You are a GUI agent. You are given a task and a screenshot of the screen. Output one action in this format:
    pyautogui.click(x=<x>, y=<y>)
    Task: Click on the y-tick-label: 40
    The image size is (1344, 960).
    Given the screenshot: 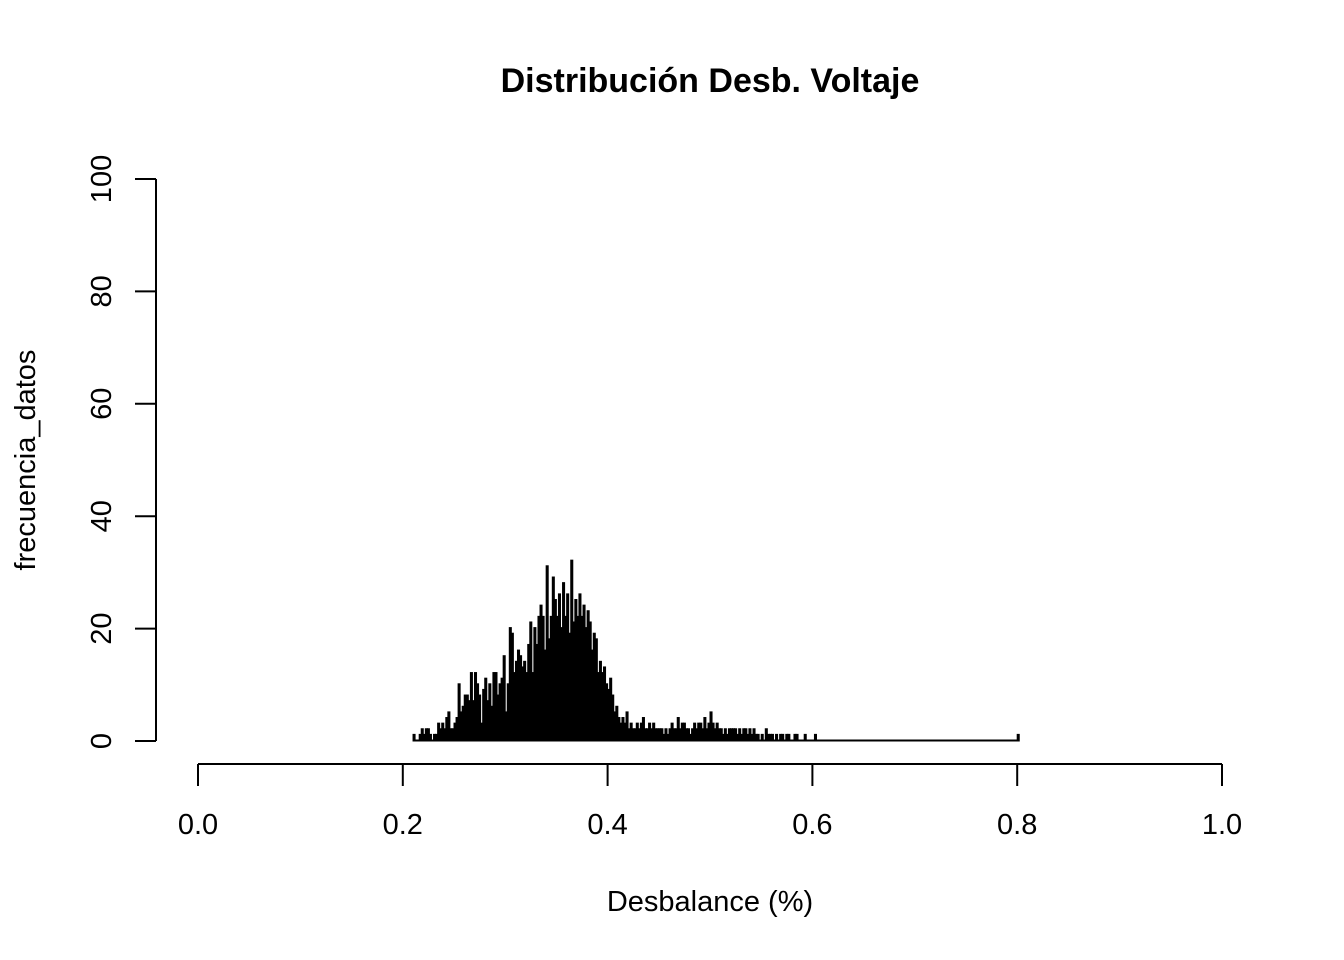 What is the action you would take?
    pyautogui.click(x=102, y=516)
    